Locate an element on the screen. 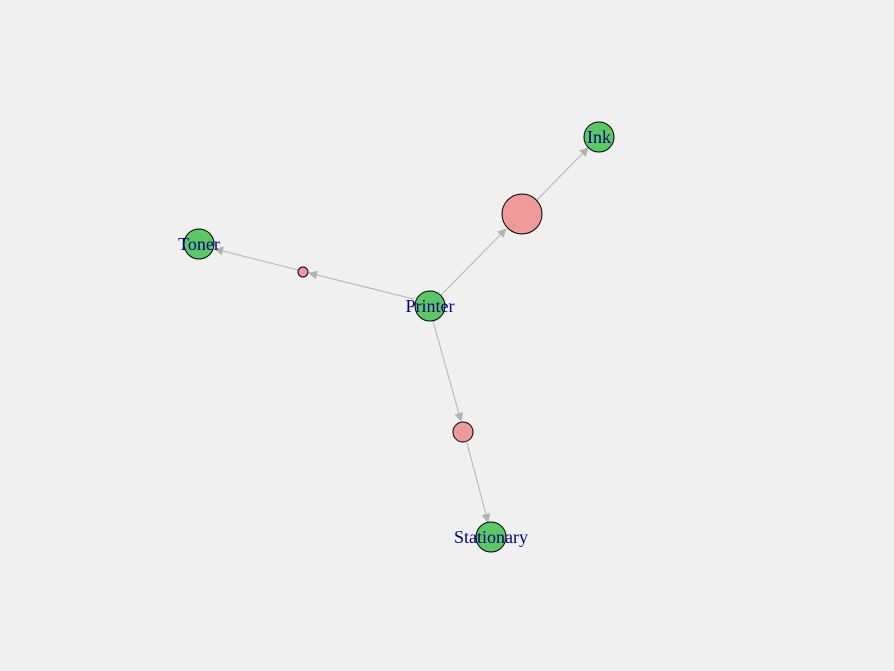 This screenshot has height=671, width=894. item-node-ink is located at coordinates (599, 137).